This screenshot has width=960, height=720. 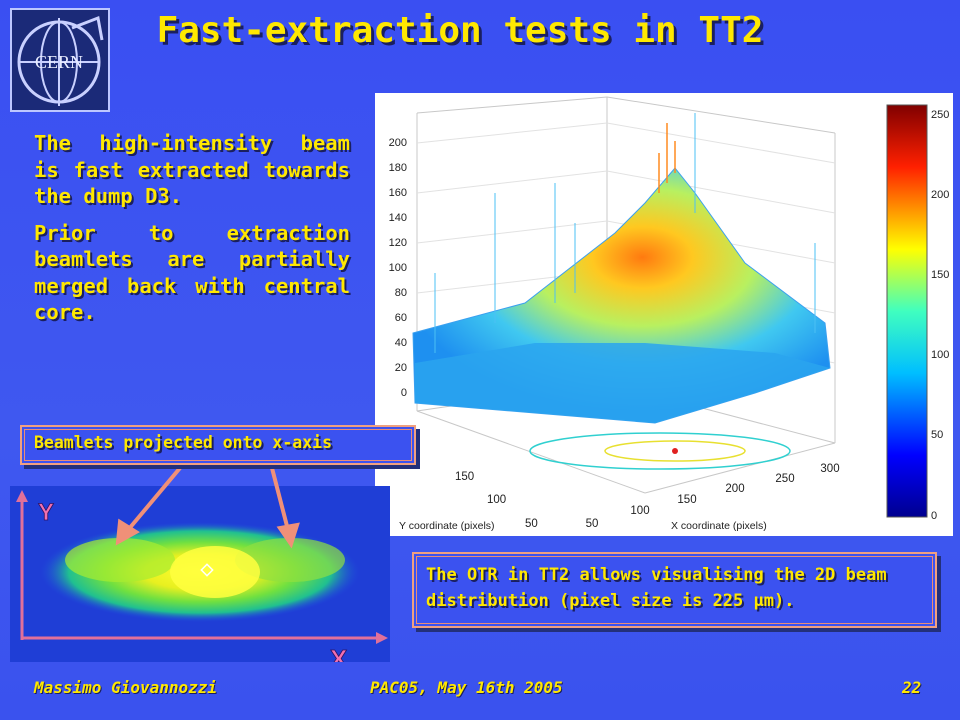 What do you see at coordinates (940, 195) in the screenshot?
I see `colorbar-tick: 200` at bounding box center [940, 195].